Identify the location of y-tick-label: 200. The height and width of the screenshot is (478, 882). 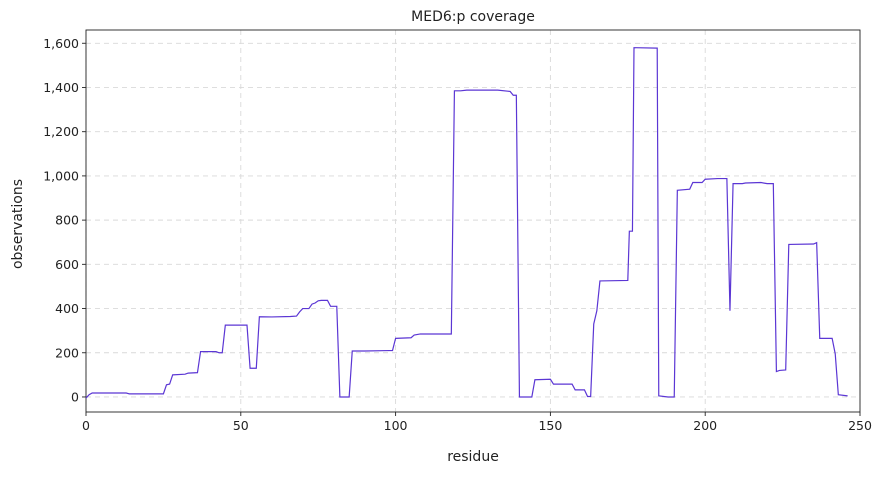
(67, 352).